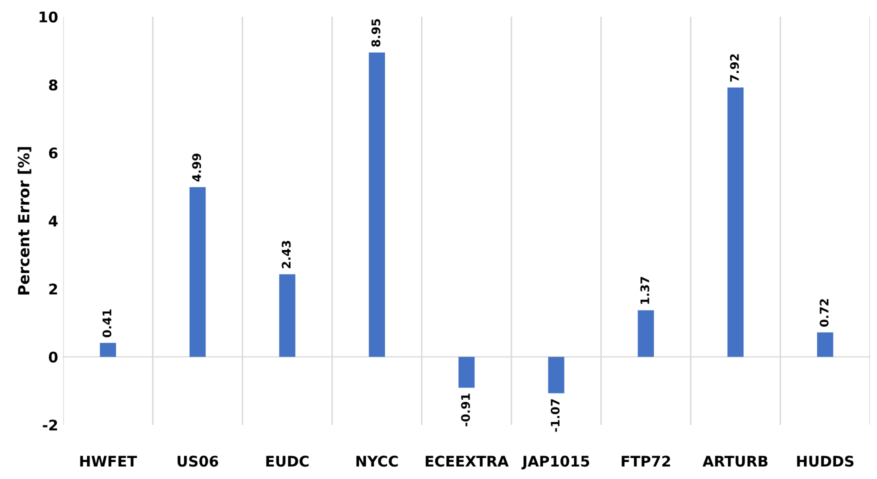 This screenshot has height=479, width=877. I want to click on y-axis-title: Percent Error [%], so click(25, 220).